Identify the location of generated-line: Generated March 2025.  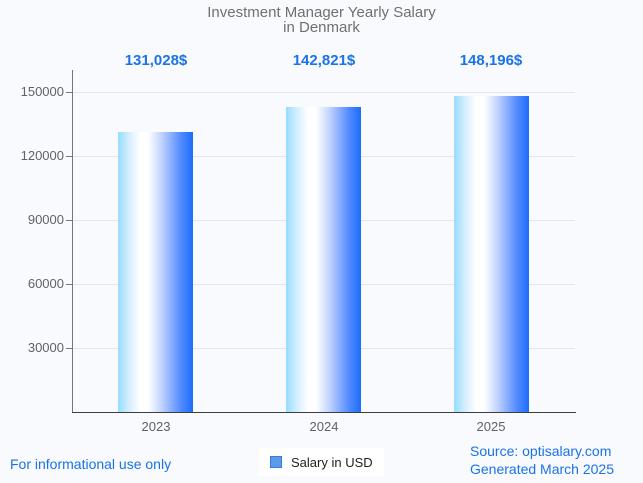
(542, 469).